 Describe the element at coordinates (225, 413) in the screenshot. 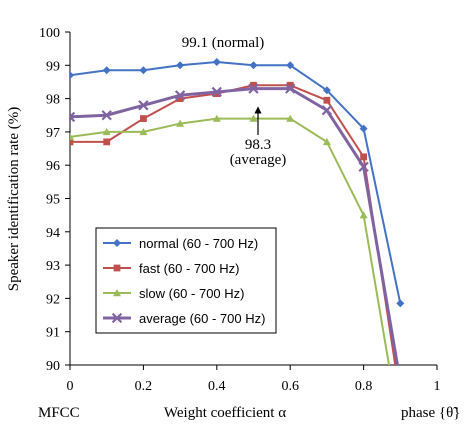

I see `x-axis-label: Weight coefficient α` at that location.